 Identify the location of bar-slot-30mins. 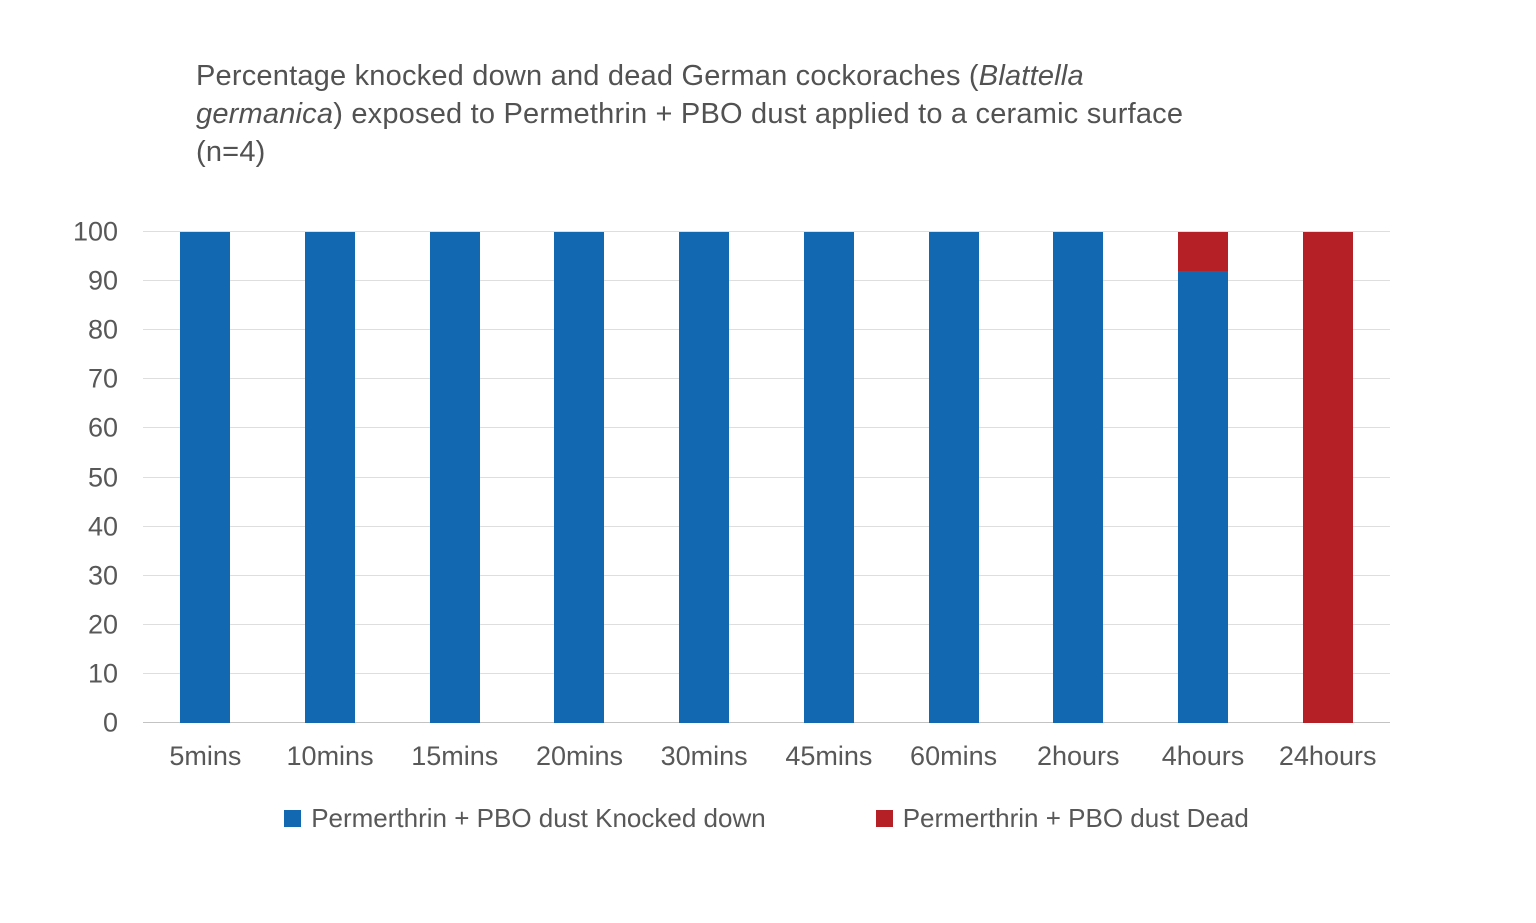
(704, 477).